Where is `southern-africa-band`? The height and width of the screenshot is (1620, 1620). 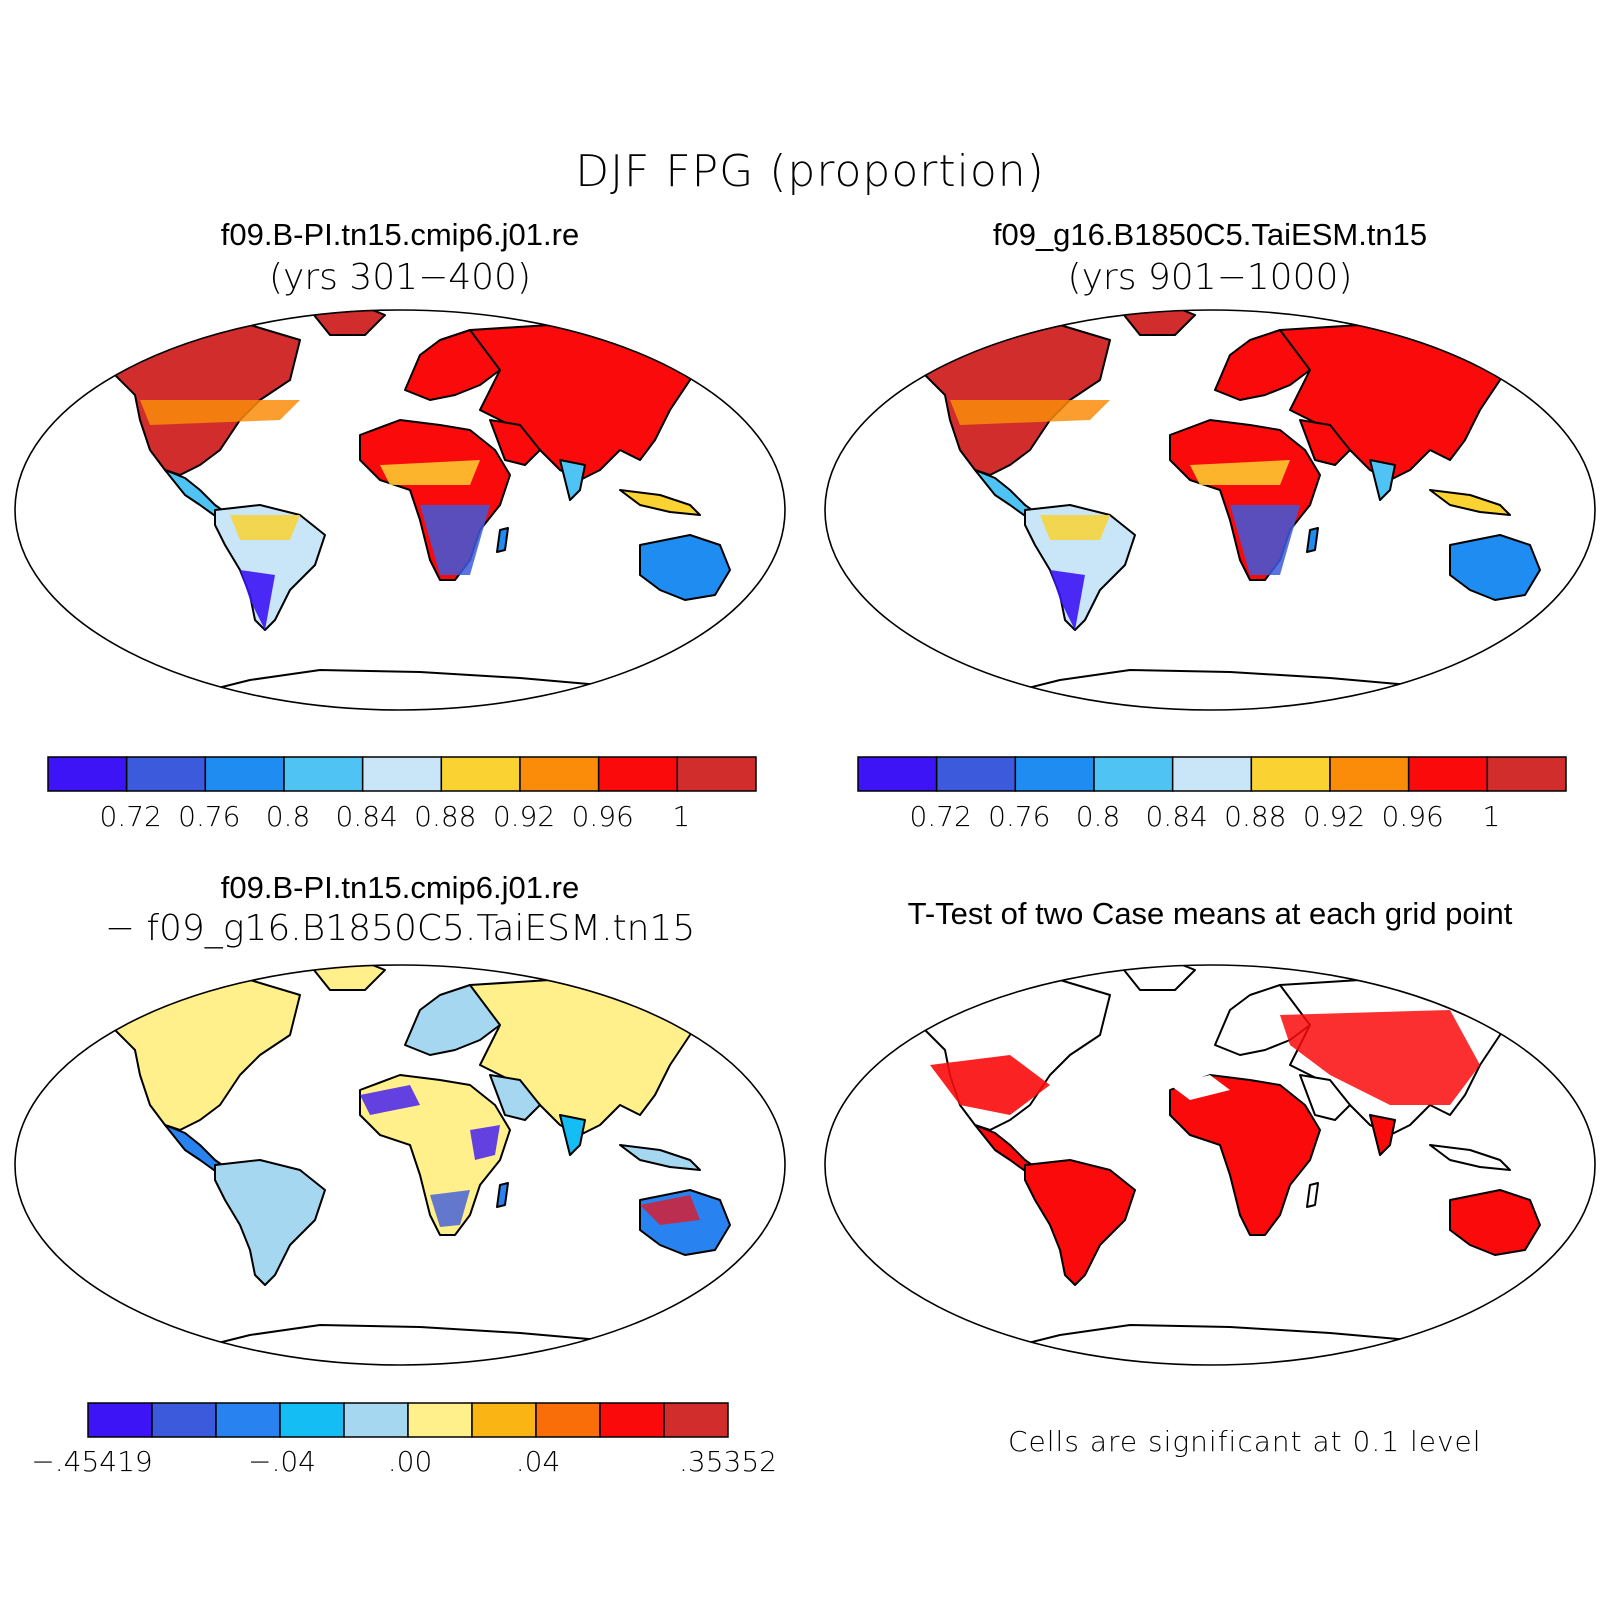
southern-africa-band is located at coordinates (455, 540).